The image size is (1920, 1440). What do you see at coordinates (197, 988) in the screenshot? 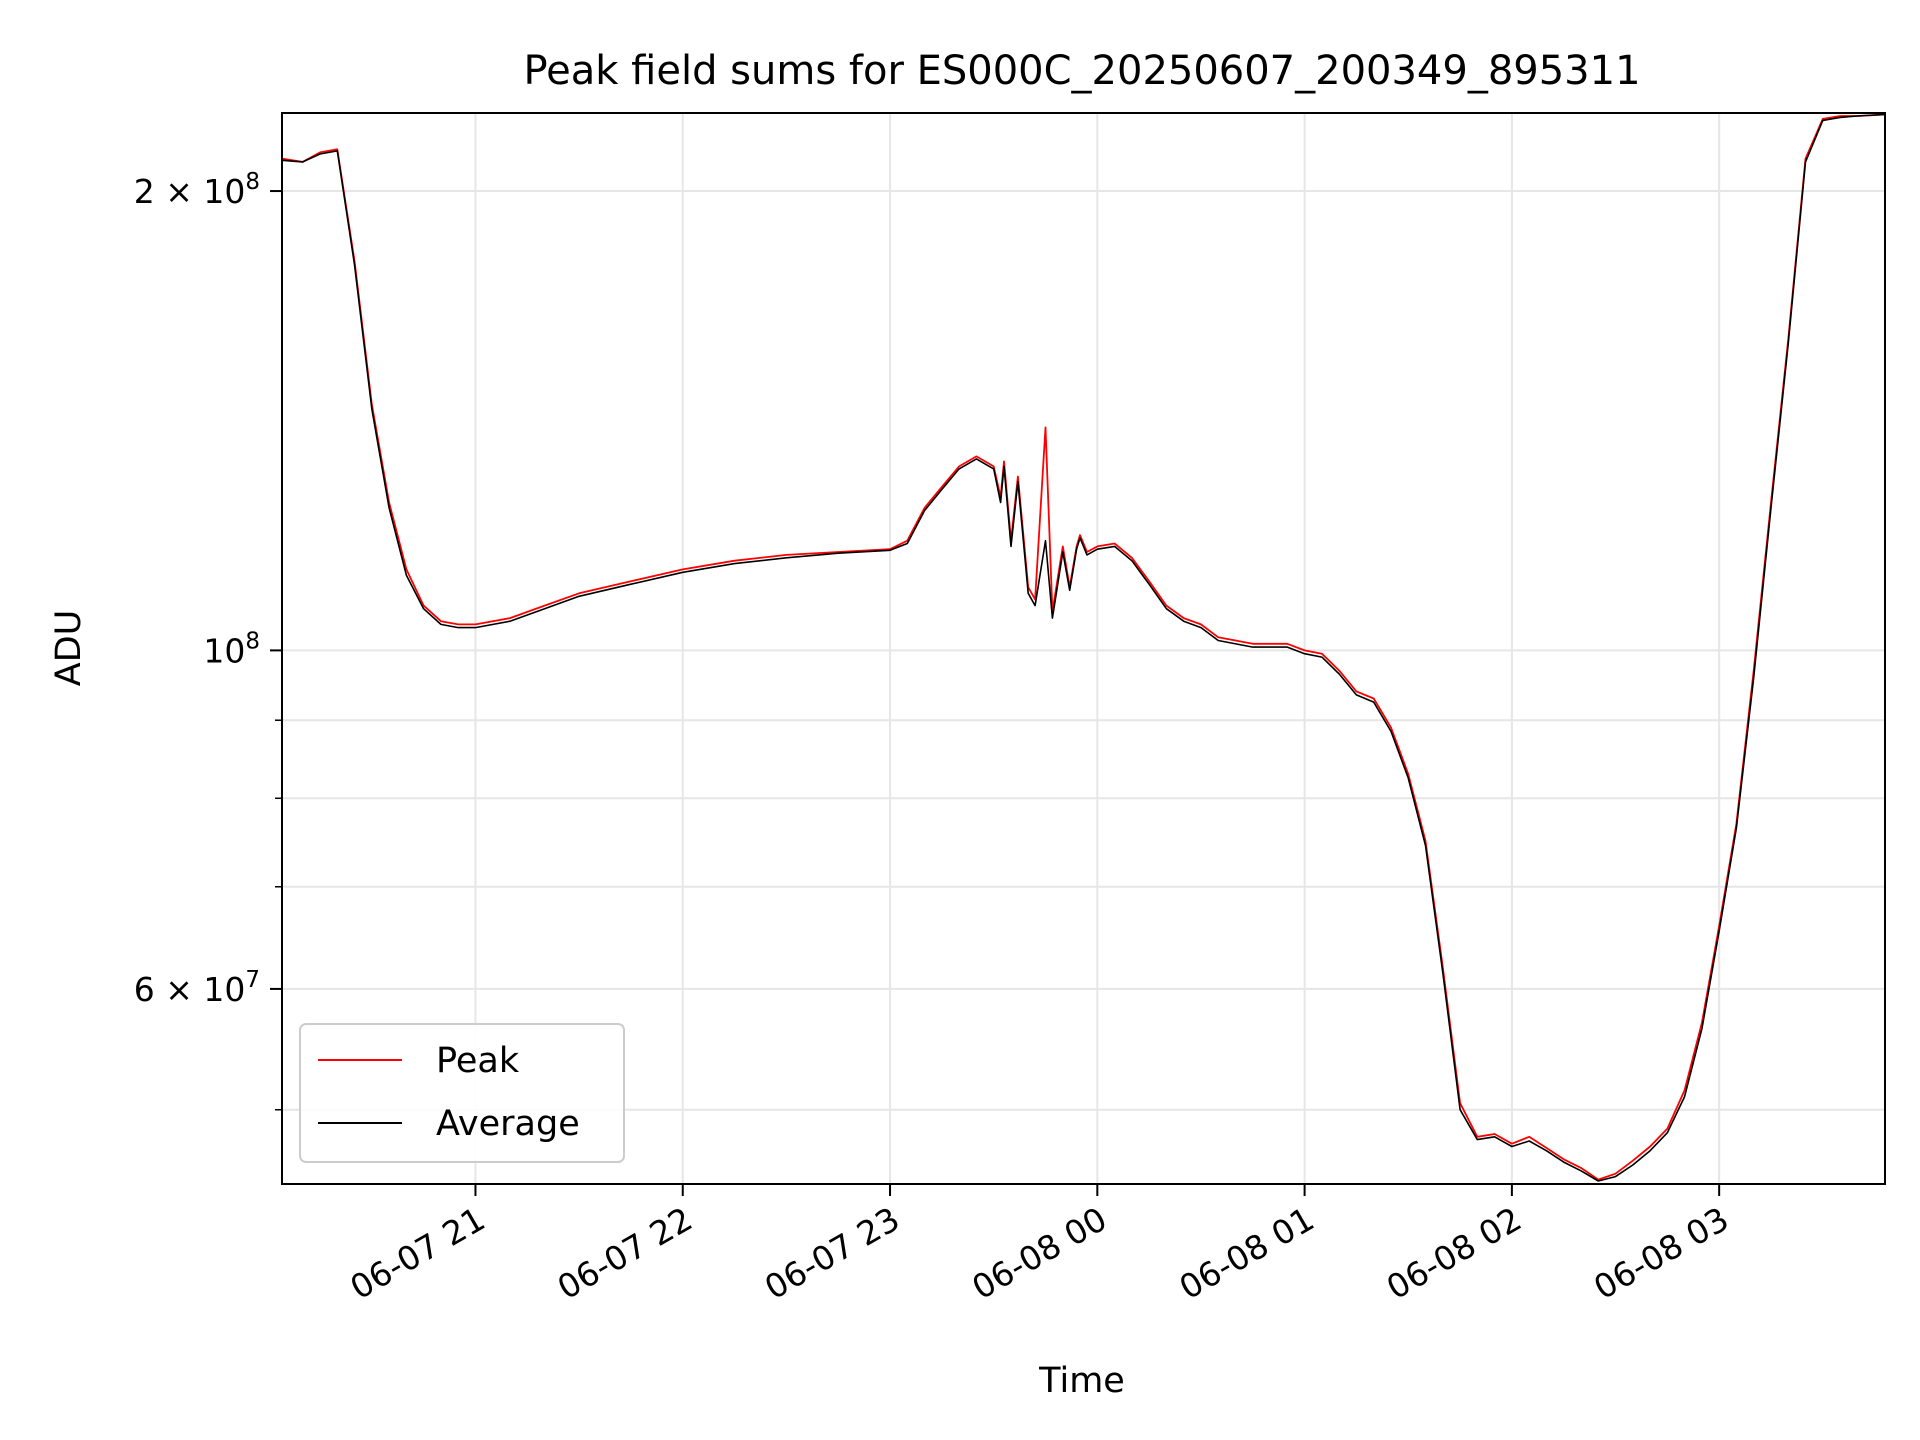
I see `y-tick-label: 6 × 107` at bounding box center [197, 988].